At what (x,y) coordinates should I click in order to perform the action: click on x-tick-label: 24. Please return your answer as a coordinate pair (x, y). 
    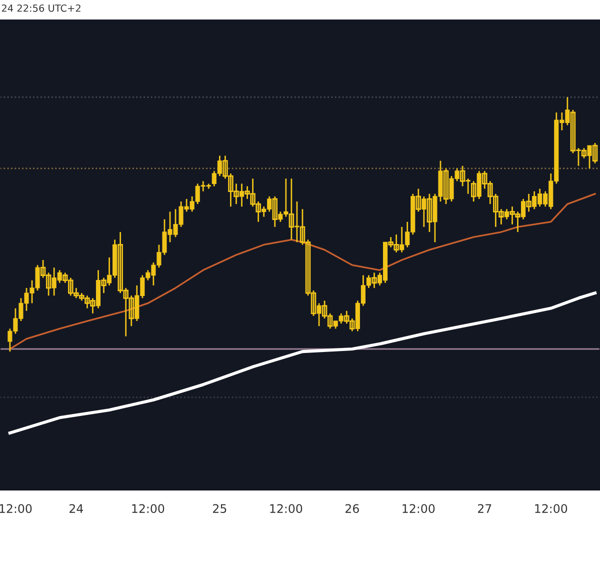
    Looking at the image, I should click on (77, 508).